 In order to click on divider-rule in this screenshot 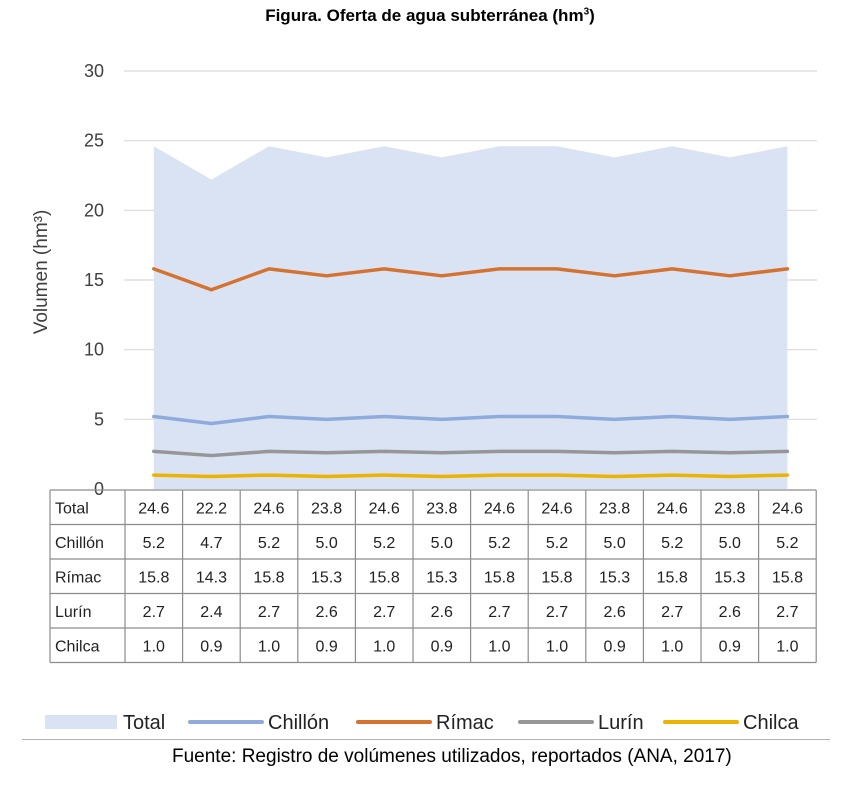, I will do `click(426, 739)`.